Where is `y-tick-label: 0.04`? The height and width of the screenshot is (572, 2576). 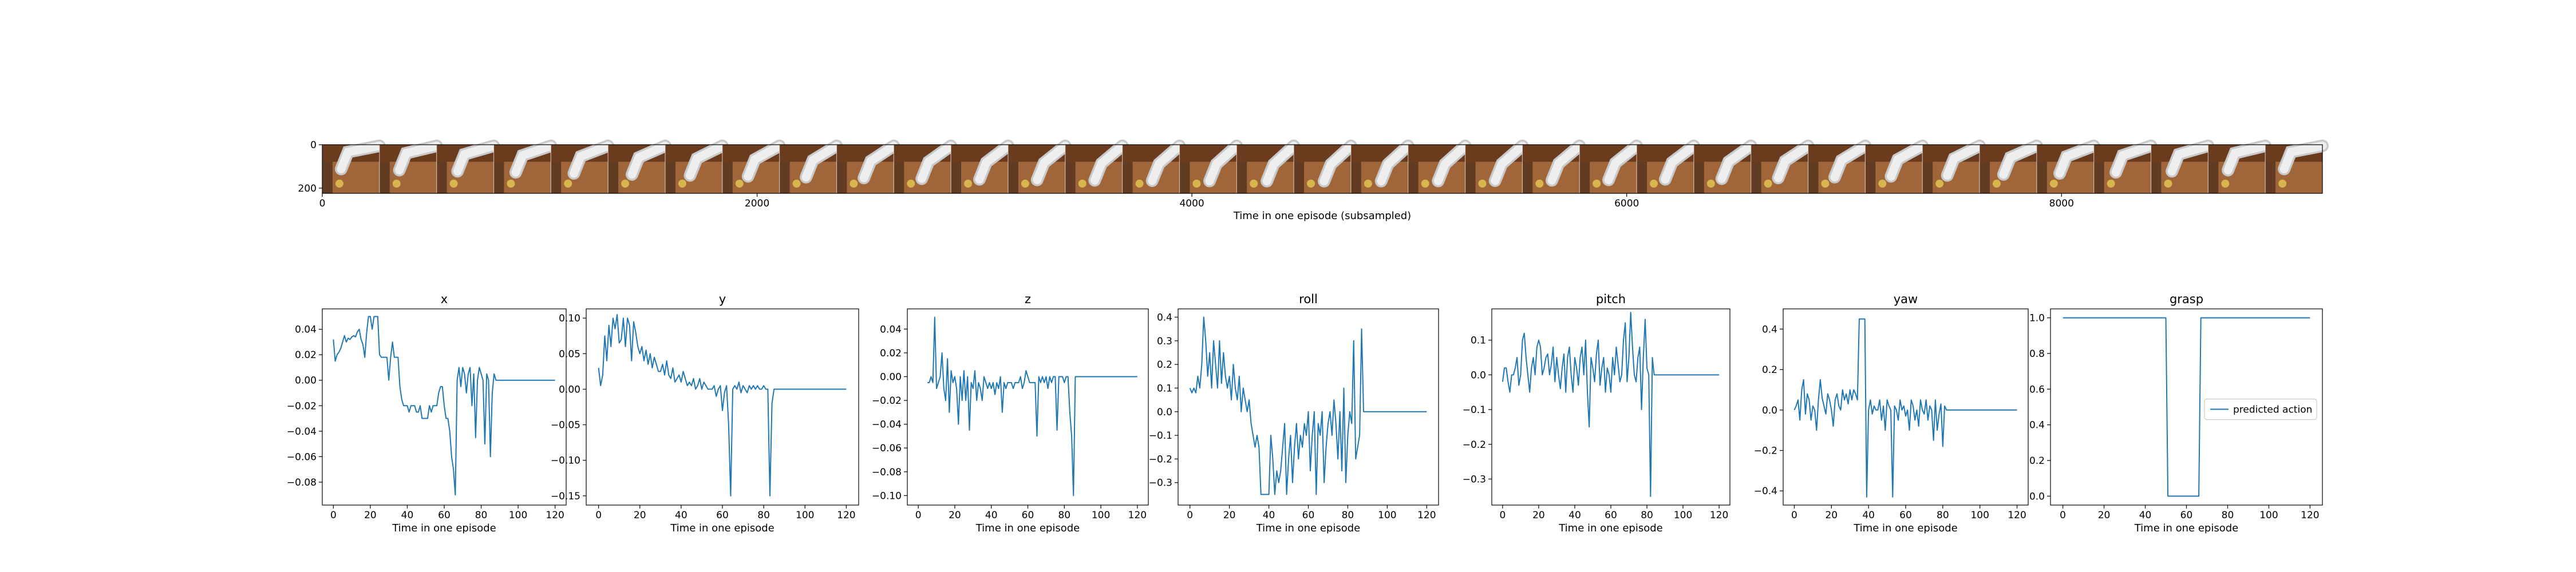 y-tick-label: 0.04 is located at coordinates (891, 329).